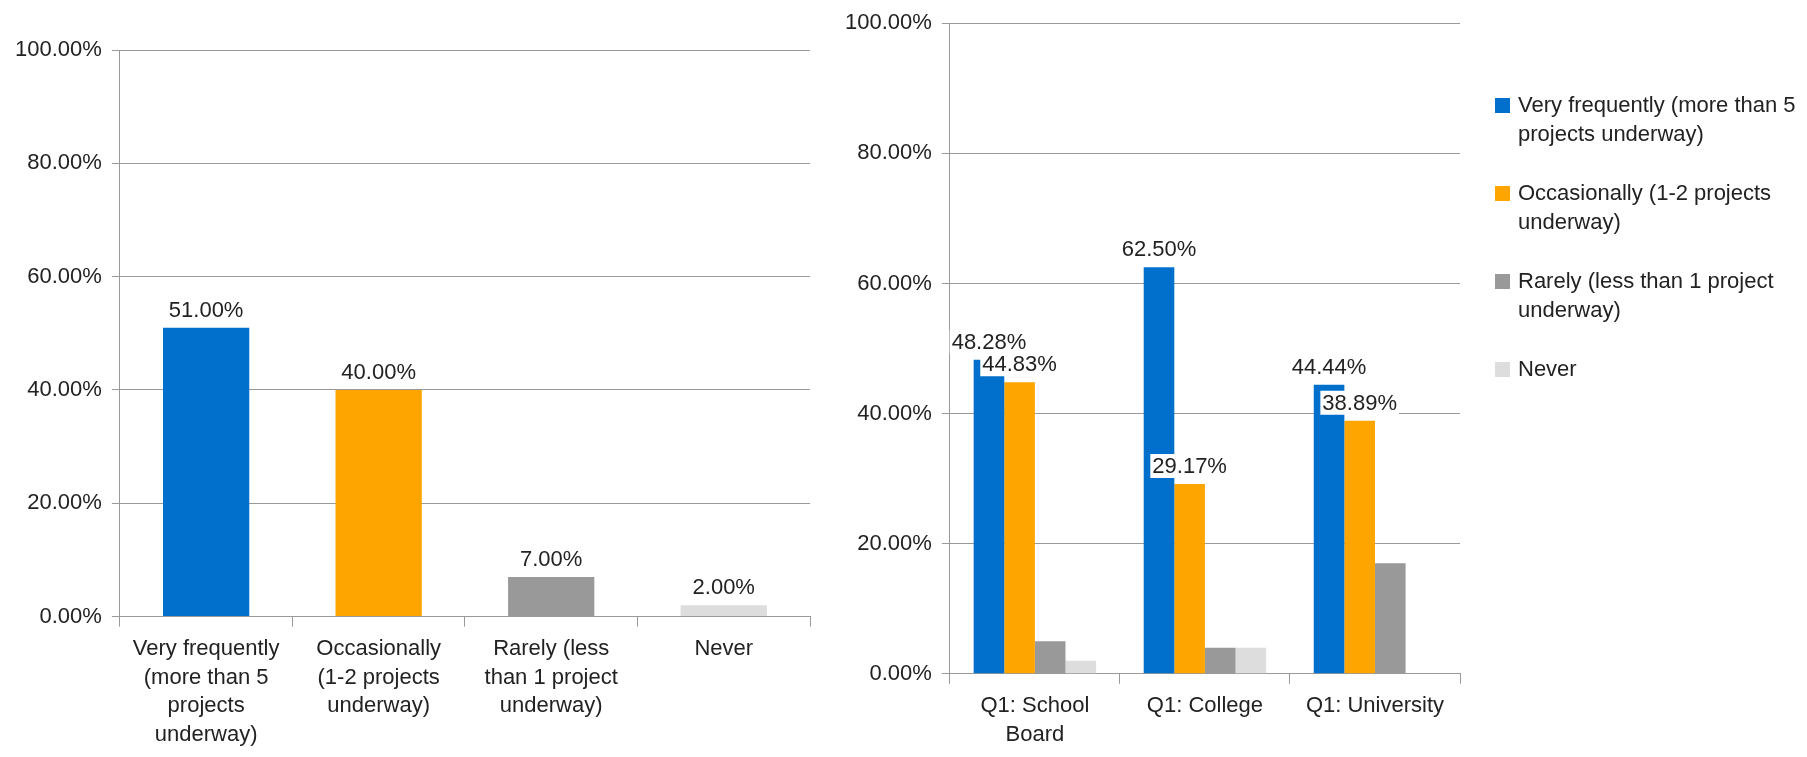  What do you see at coordinates (1645, 207) in the screenshot?
I see `legend-label: Occasionally (1-2 projects underway)` at bounding box center [1645, 207].